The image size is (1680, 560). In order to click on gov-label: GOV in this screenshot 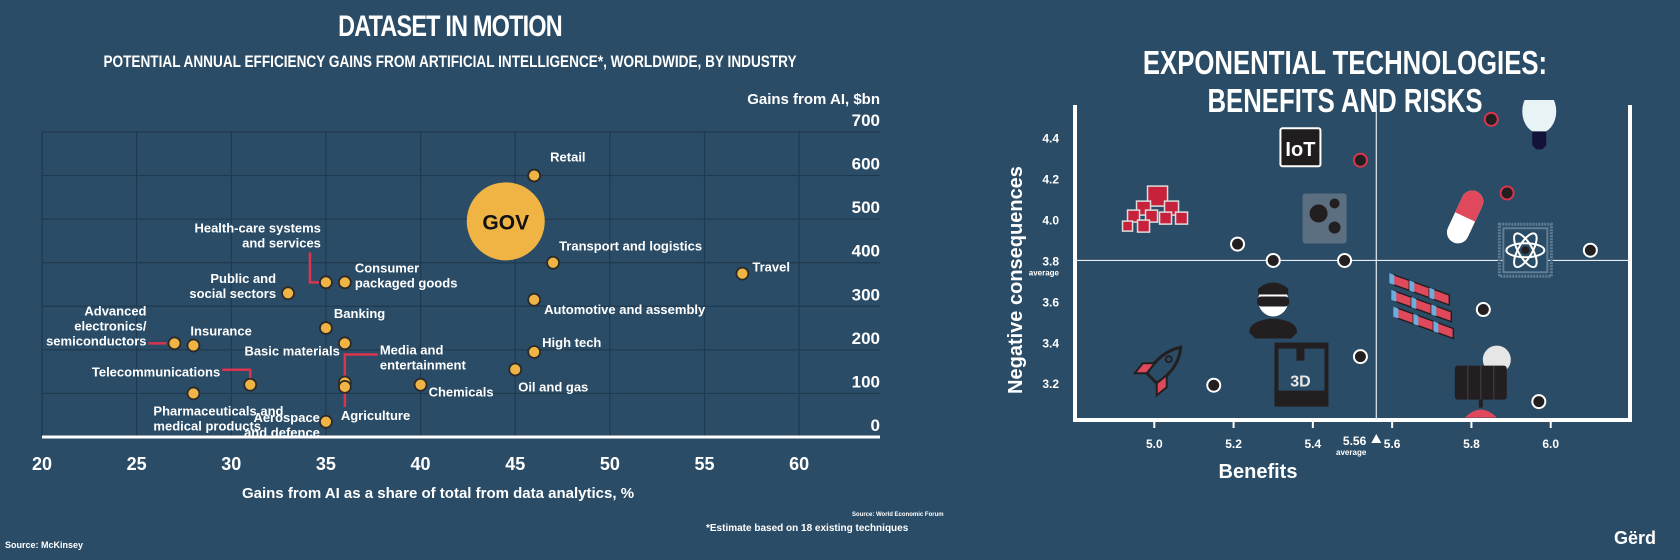, I will do `click(505, 222)`.